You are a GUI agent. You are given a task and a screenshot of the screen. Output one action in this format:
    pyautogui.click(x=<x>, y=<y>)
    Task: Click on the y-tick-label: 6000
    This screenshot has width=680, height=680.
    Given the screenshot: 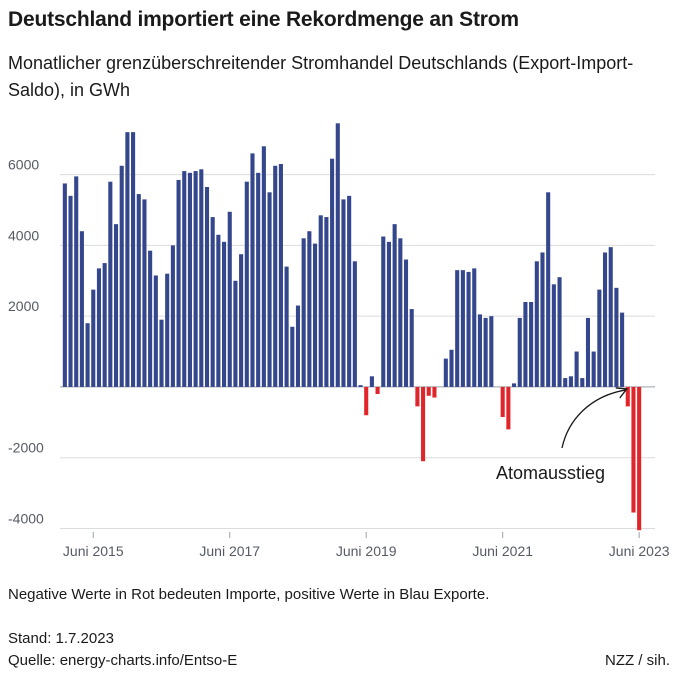 What is the action you would take?
    pyautogui.click(x=23, y=165)
    